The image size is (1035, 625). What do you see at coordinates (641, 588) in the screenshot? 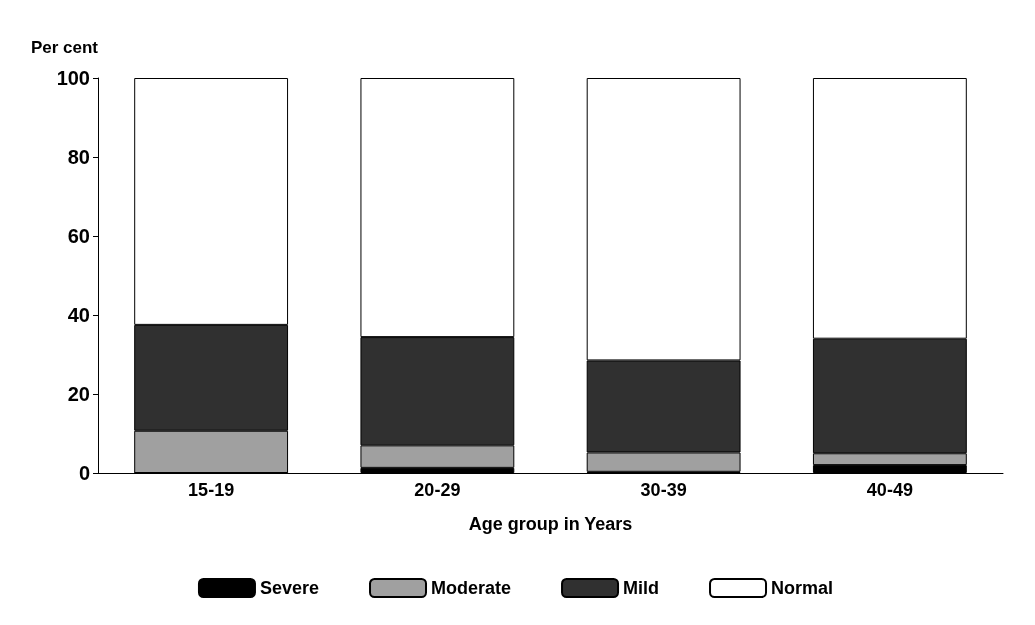
I see `legend-label: Mild` at bounding box center [641, 588].